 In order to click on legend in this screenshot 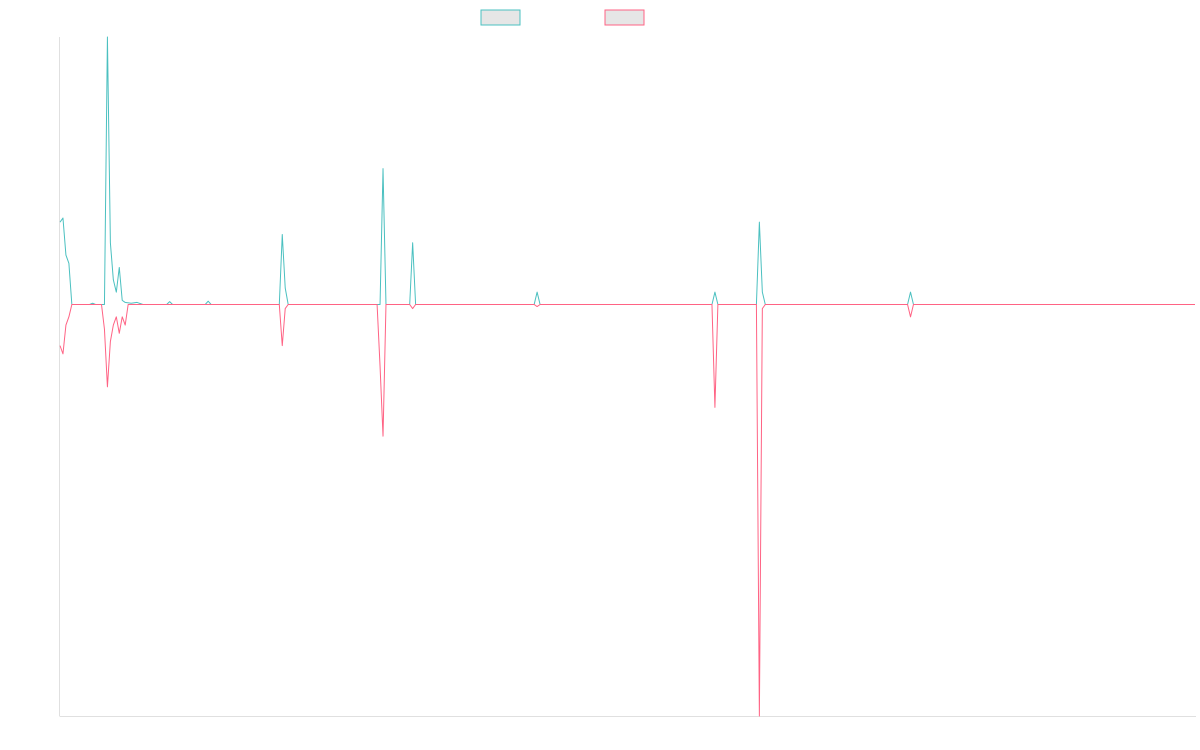, I will do `click(562, 17)`.